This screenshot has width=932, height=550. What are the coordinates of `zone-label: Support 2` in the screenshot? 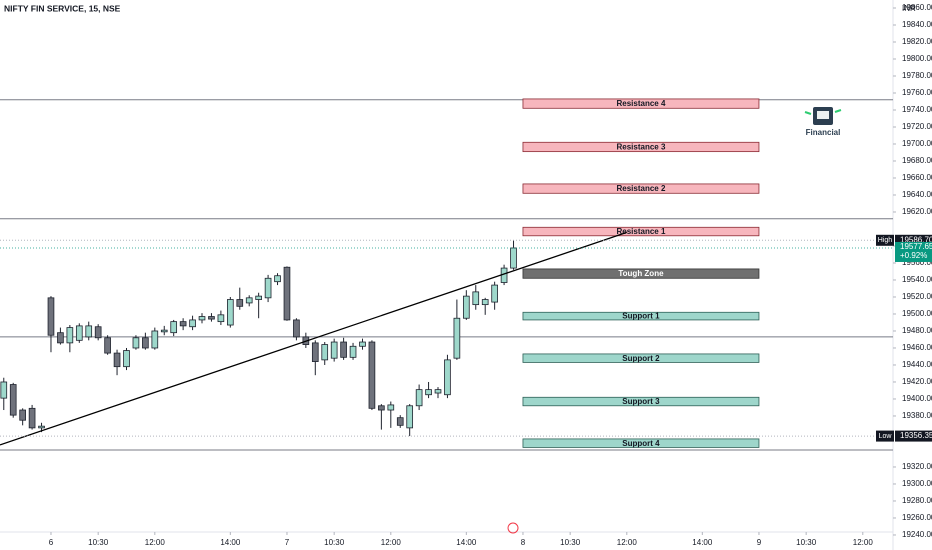 It's located at (641, 358).